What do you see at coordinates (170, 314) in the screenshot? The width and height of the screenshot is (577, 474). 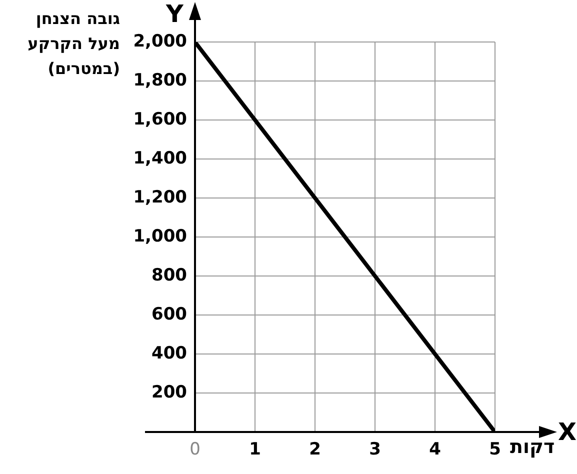 I see `y-tick-label: 600` at bounding box center [170, 314].